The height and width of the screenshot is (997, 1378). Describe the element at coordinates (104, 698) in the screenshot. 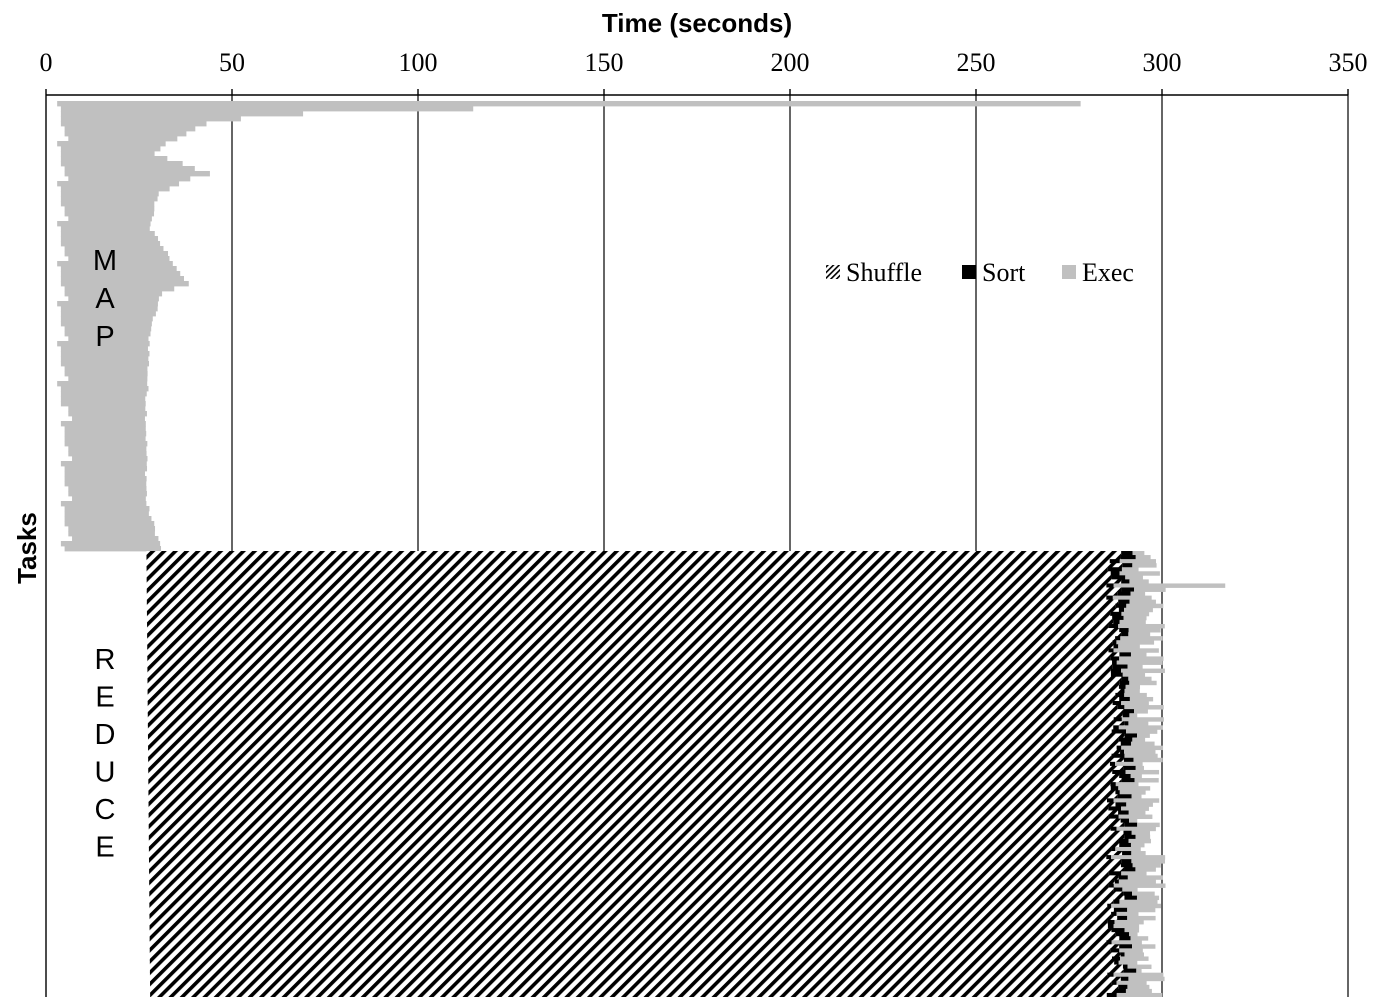

I see `reduce-phase-letter: E` at that location.